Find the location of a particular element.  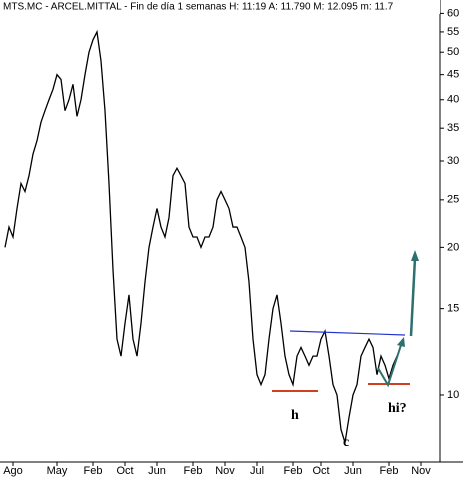

y-tick-label: 30 is located at coordinates (453, 161).